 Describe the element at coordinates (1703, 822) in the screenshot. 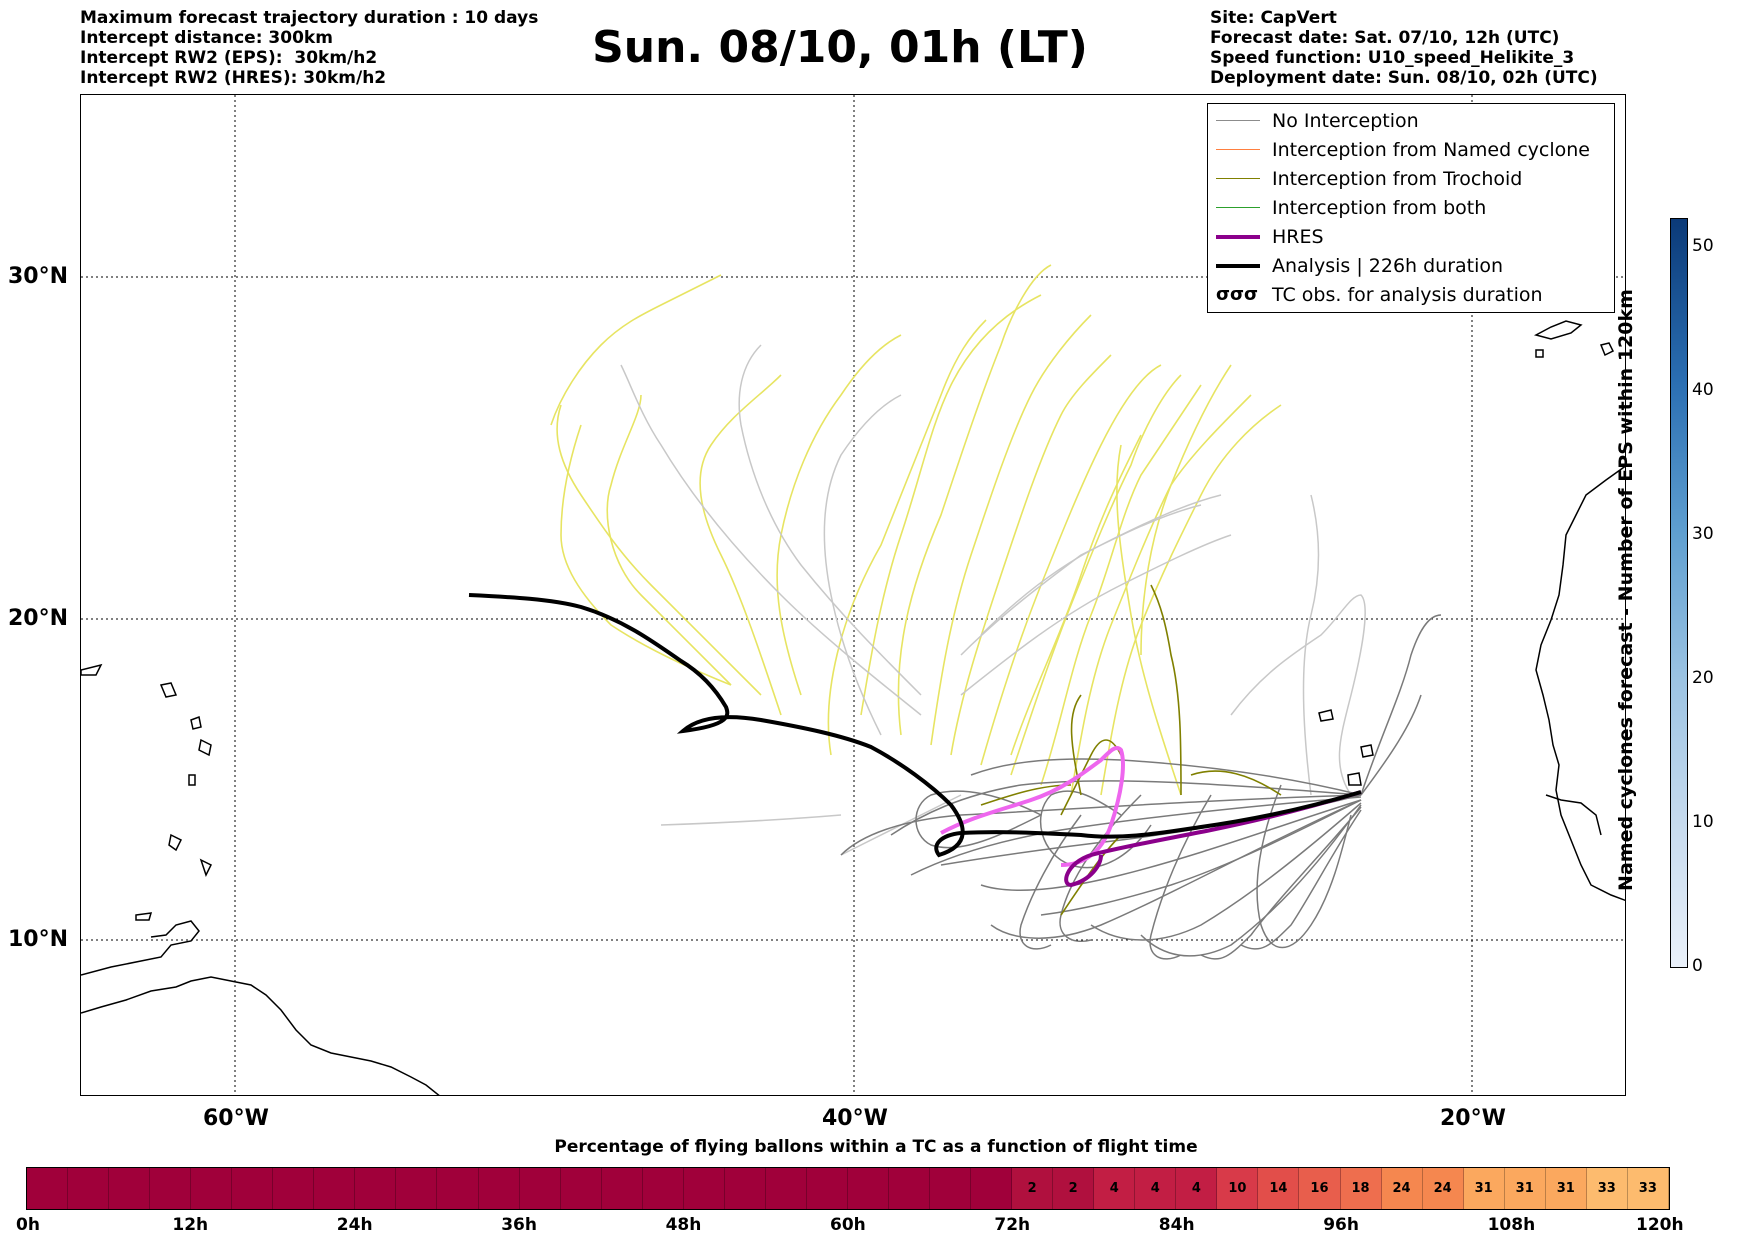

I see `colorbar-tick: 10` at that location.